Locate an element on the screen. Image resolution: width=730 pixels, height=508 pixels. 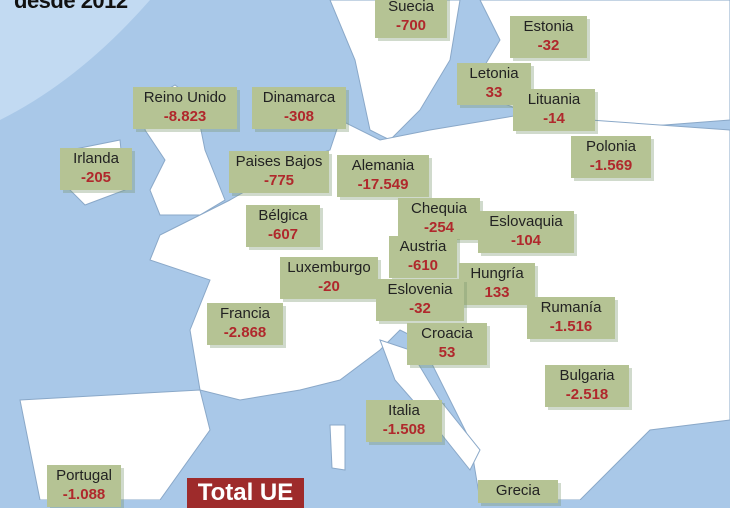
label-francia: Francia -2.868 is located at coordinates (245, 324).